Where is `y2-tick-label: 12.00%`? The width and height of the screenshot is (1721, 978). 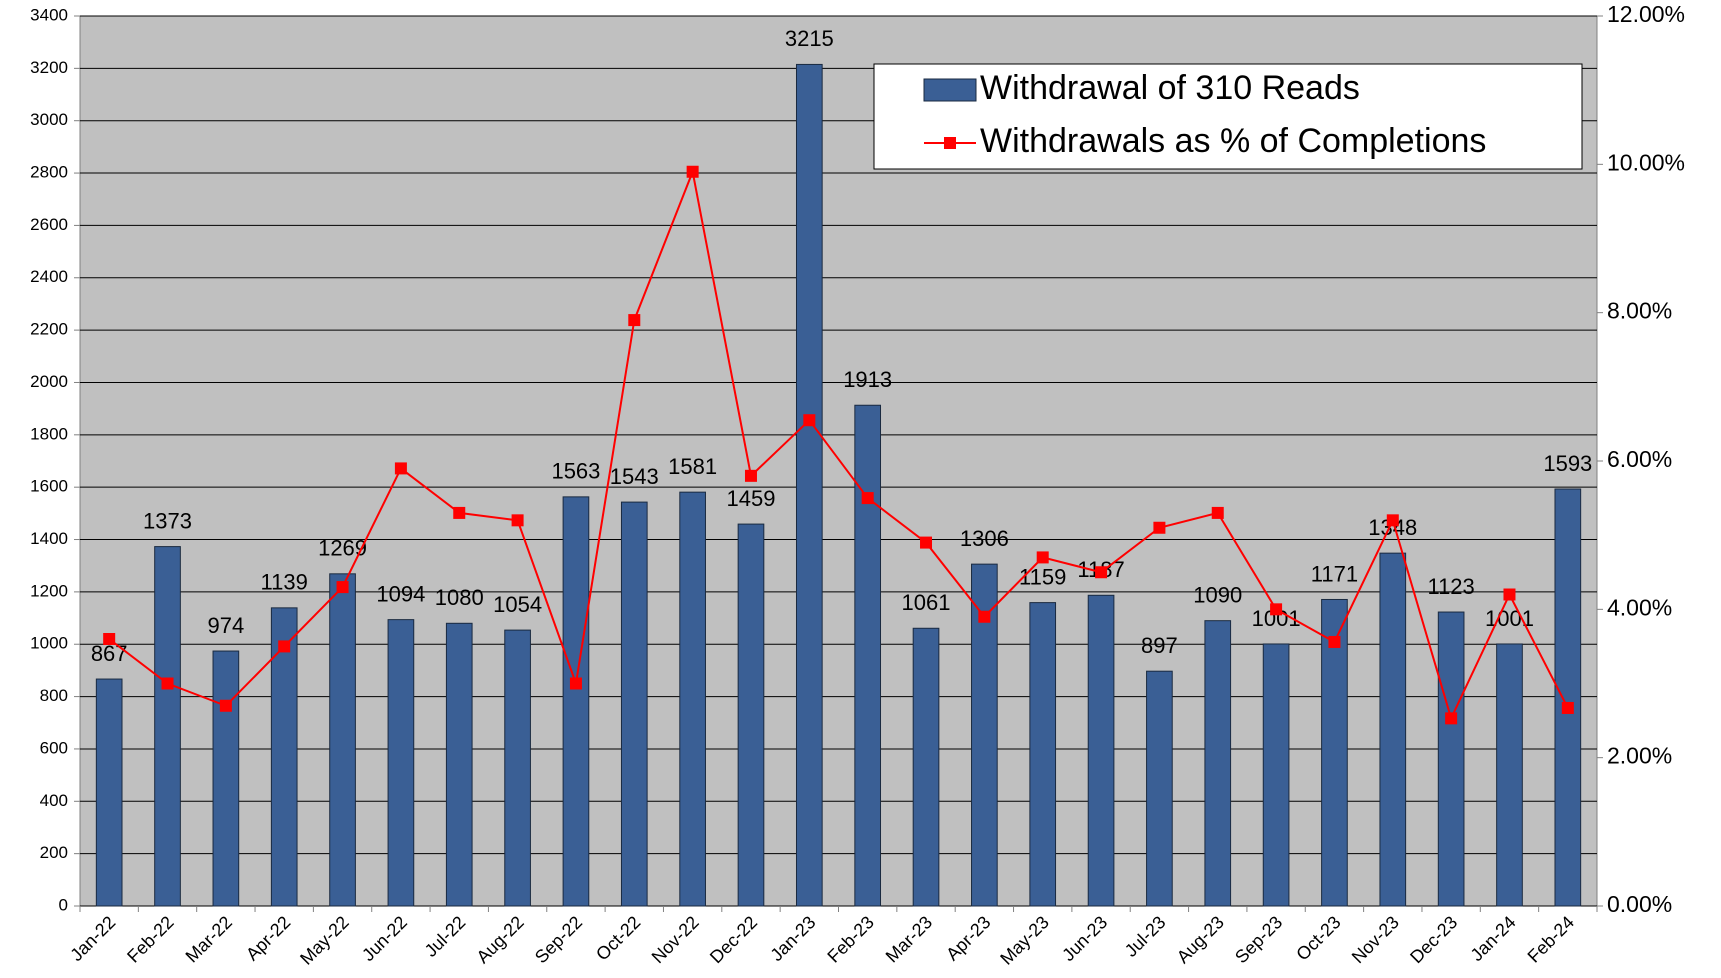 y2-tick-label: 12.00% is located at coordinates (1646, 14).